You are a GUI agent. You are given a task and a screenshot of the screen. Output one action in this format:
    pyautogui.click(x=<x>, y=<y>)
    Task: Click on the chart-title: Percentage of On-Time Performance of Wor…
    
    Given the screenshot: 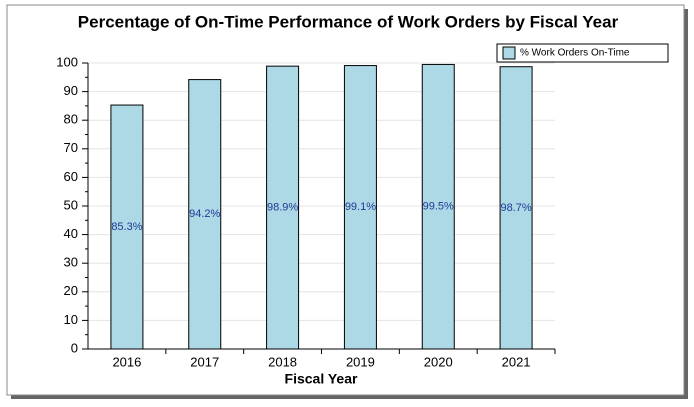 What is the action you would take?
    pyautogui.click(x=348, y=21)
    